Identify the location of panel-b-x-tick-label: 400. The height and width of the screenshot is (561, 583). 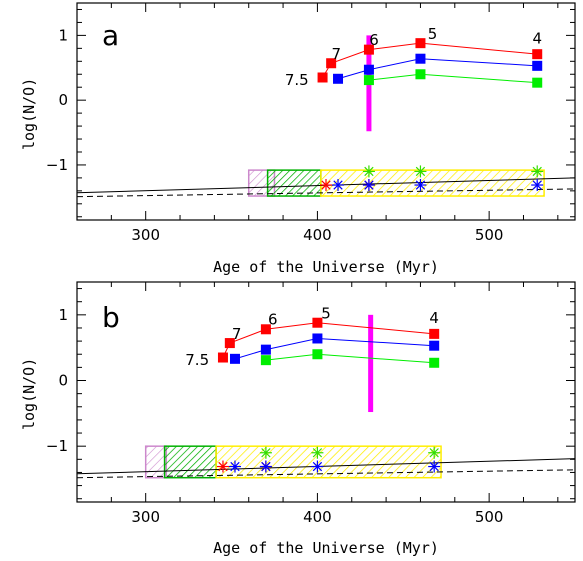
(317, 517).